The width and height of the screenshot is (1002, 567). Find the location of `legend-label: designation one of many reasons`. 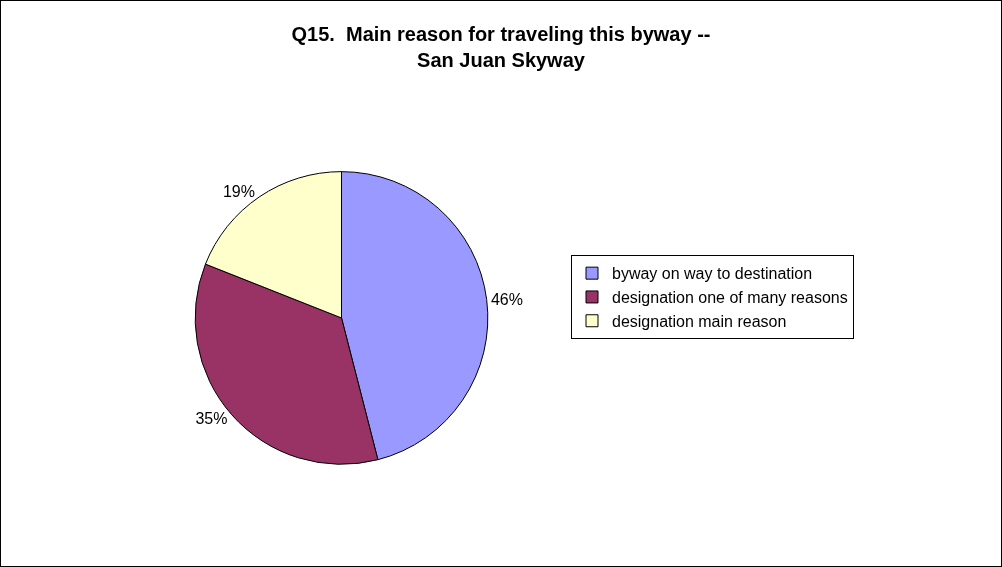

legend-label: designation one of many reasons is located at coordinates (730, 298).